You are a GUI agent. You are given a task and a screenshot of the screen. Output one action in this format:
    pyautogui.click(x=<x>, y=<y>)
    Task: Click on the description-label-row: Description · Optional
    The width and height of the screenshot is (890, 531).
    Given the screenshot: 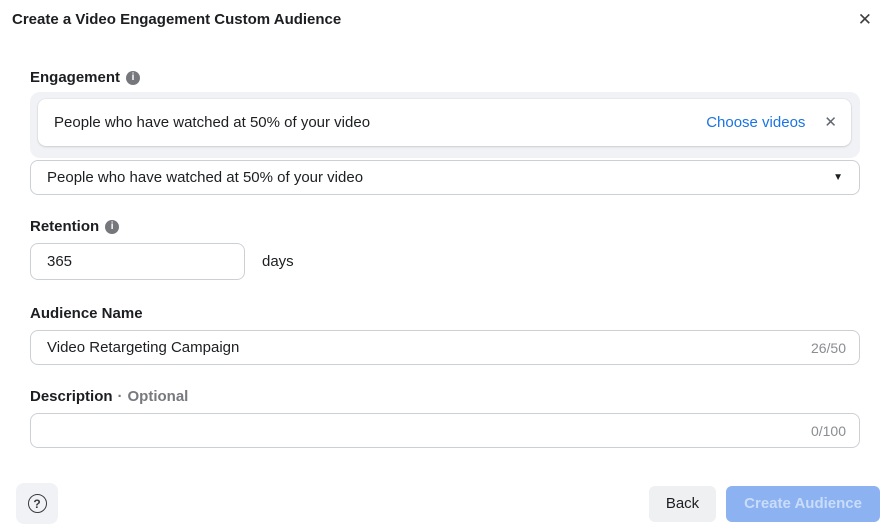 What is the action you would take?
    pyautogui.click(x=445, y=396)
    